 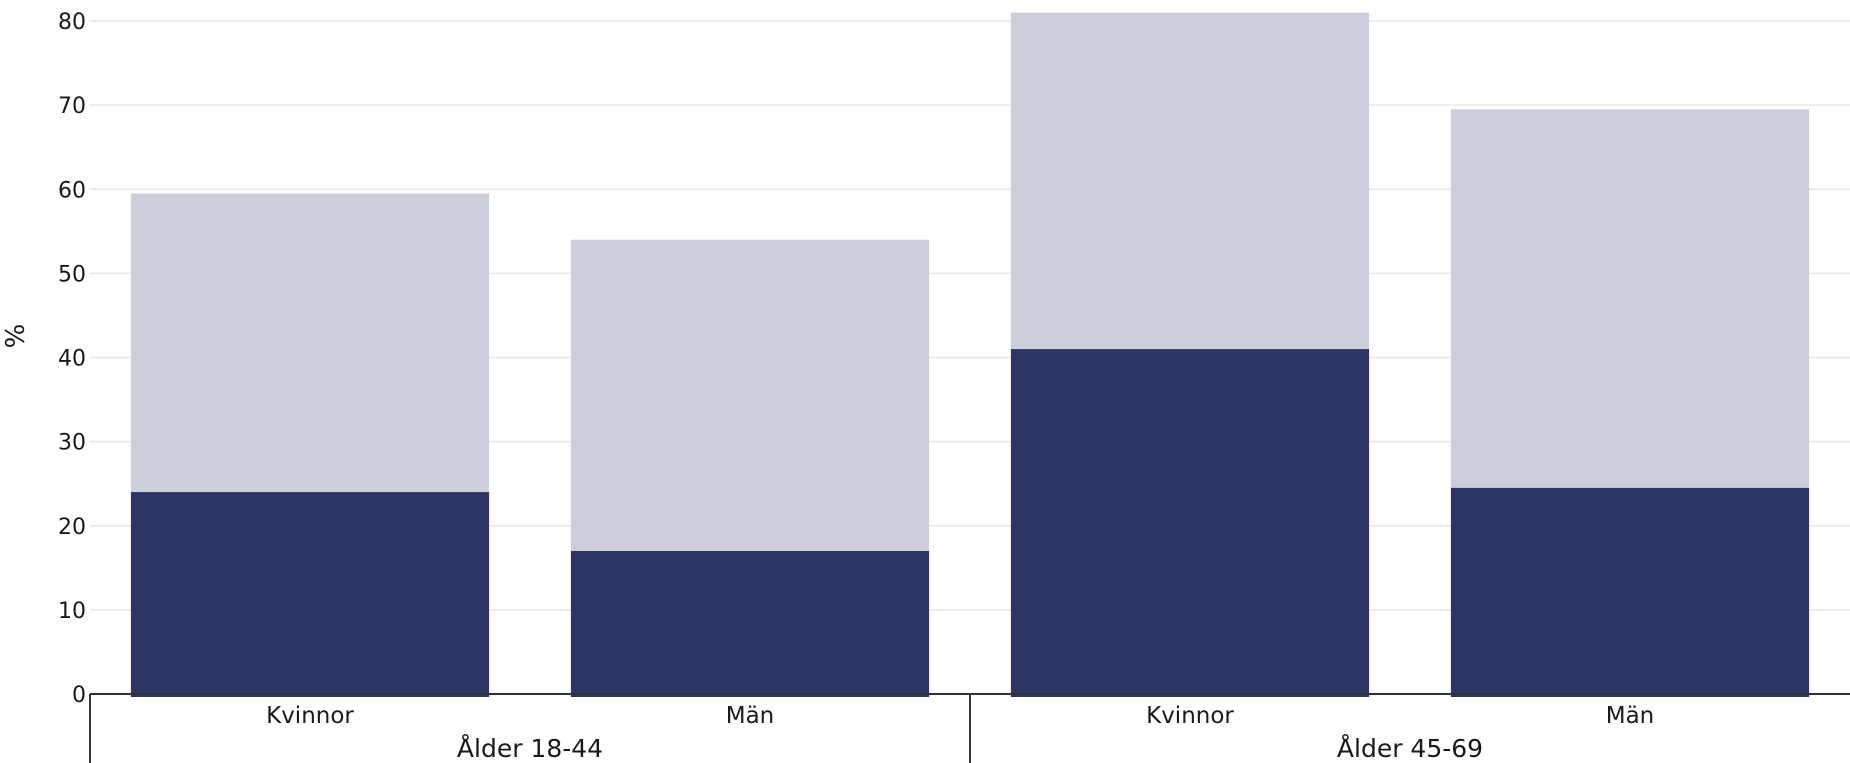 What do you see at coordinates (530, 748) in the screenshot?
I see `x-group-label: Ålder 18-44` at bounding box center [530, 748].